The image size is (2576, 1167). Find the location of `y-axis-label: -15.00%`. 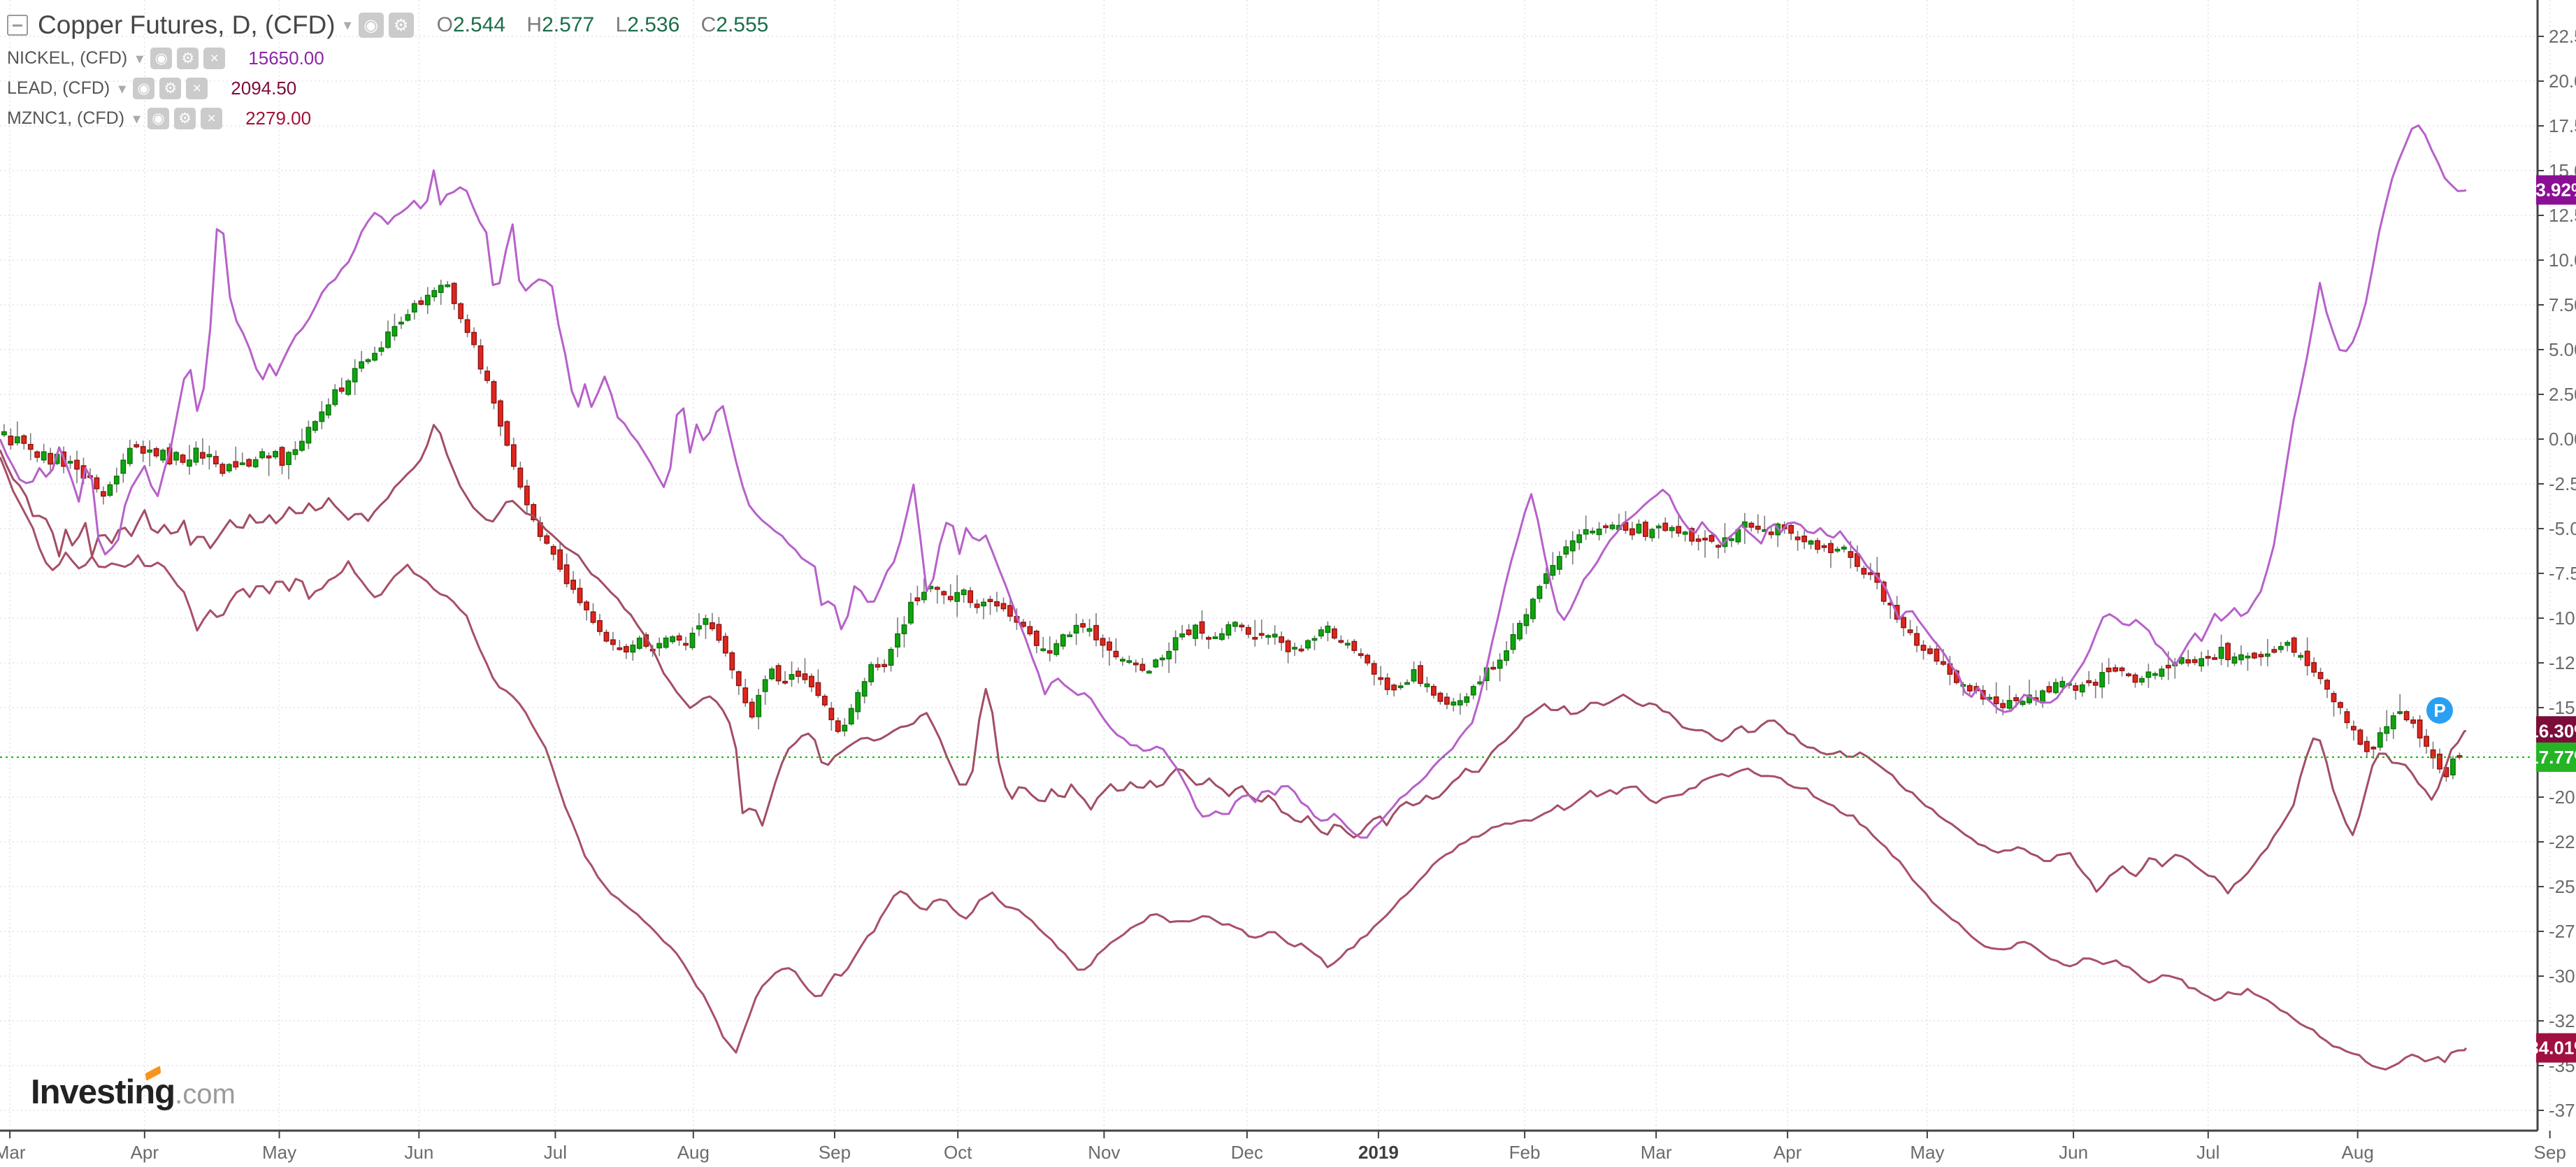

y-axis-label: -15.00% is located at coordinates (2562, 707).